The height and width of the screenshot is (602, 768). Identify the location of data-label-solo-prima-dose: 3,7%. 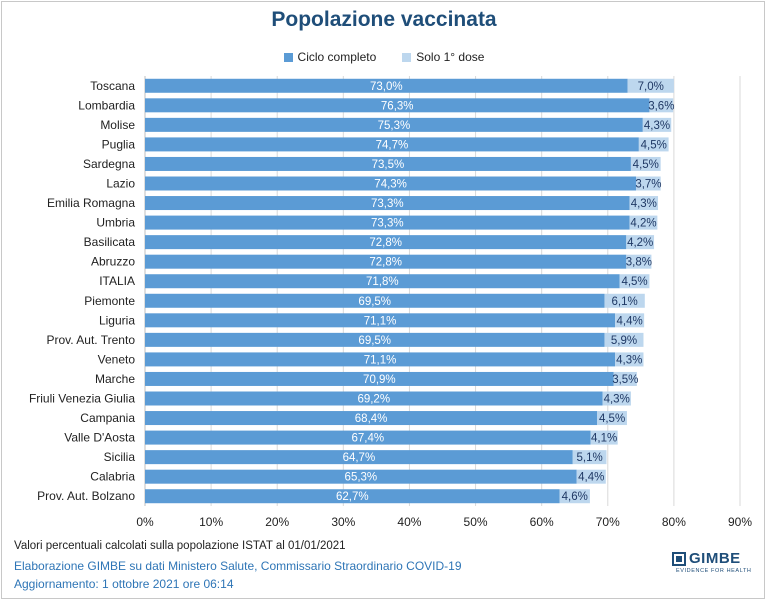
(648, 185).